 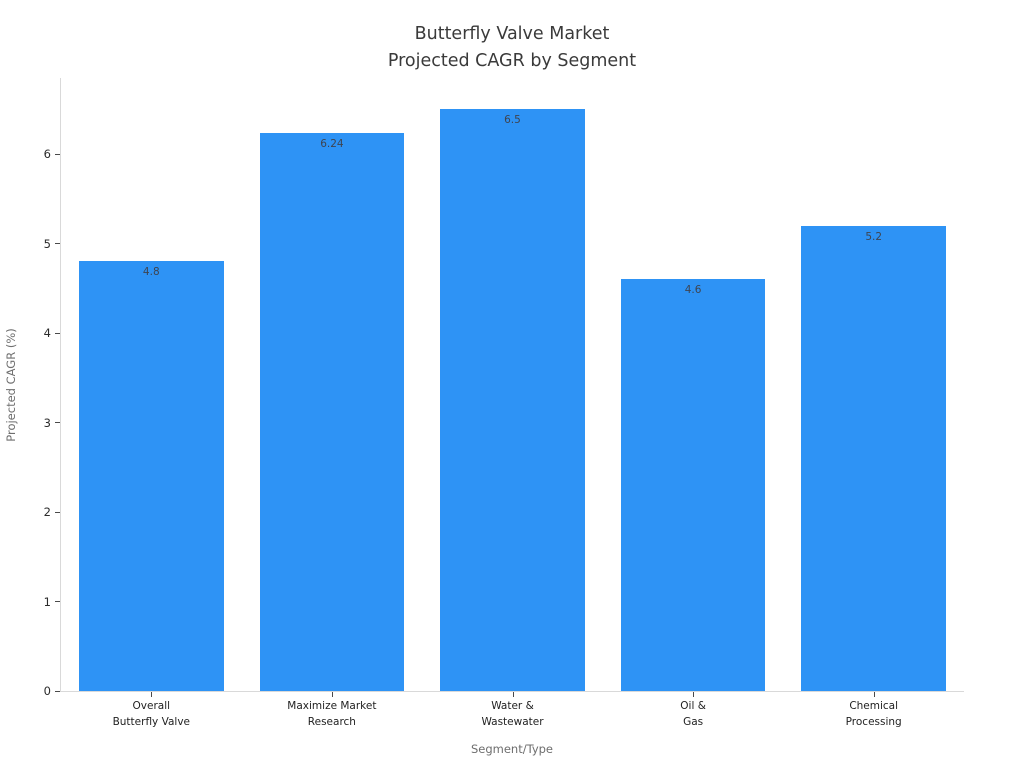 What do you see at coordinates (47, 243) in the screenshot?
I see `y-tick-label: 5` at bounding box center [47, 243].